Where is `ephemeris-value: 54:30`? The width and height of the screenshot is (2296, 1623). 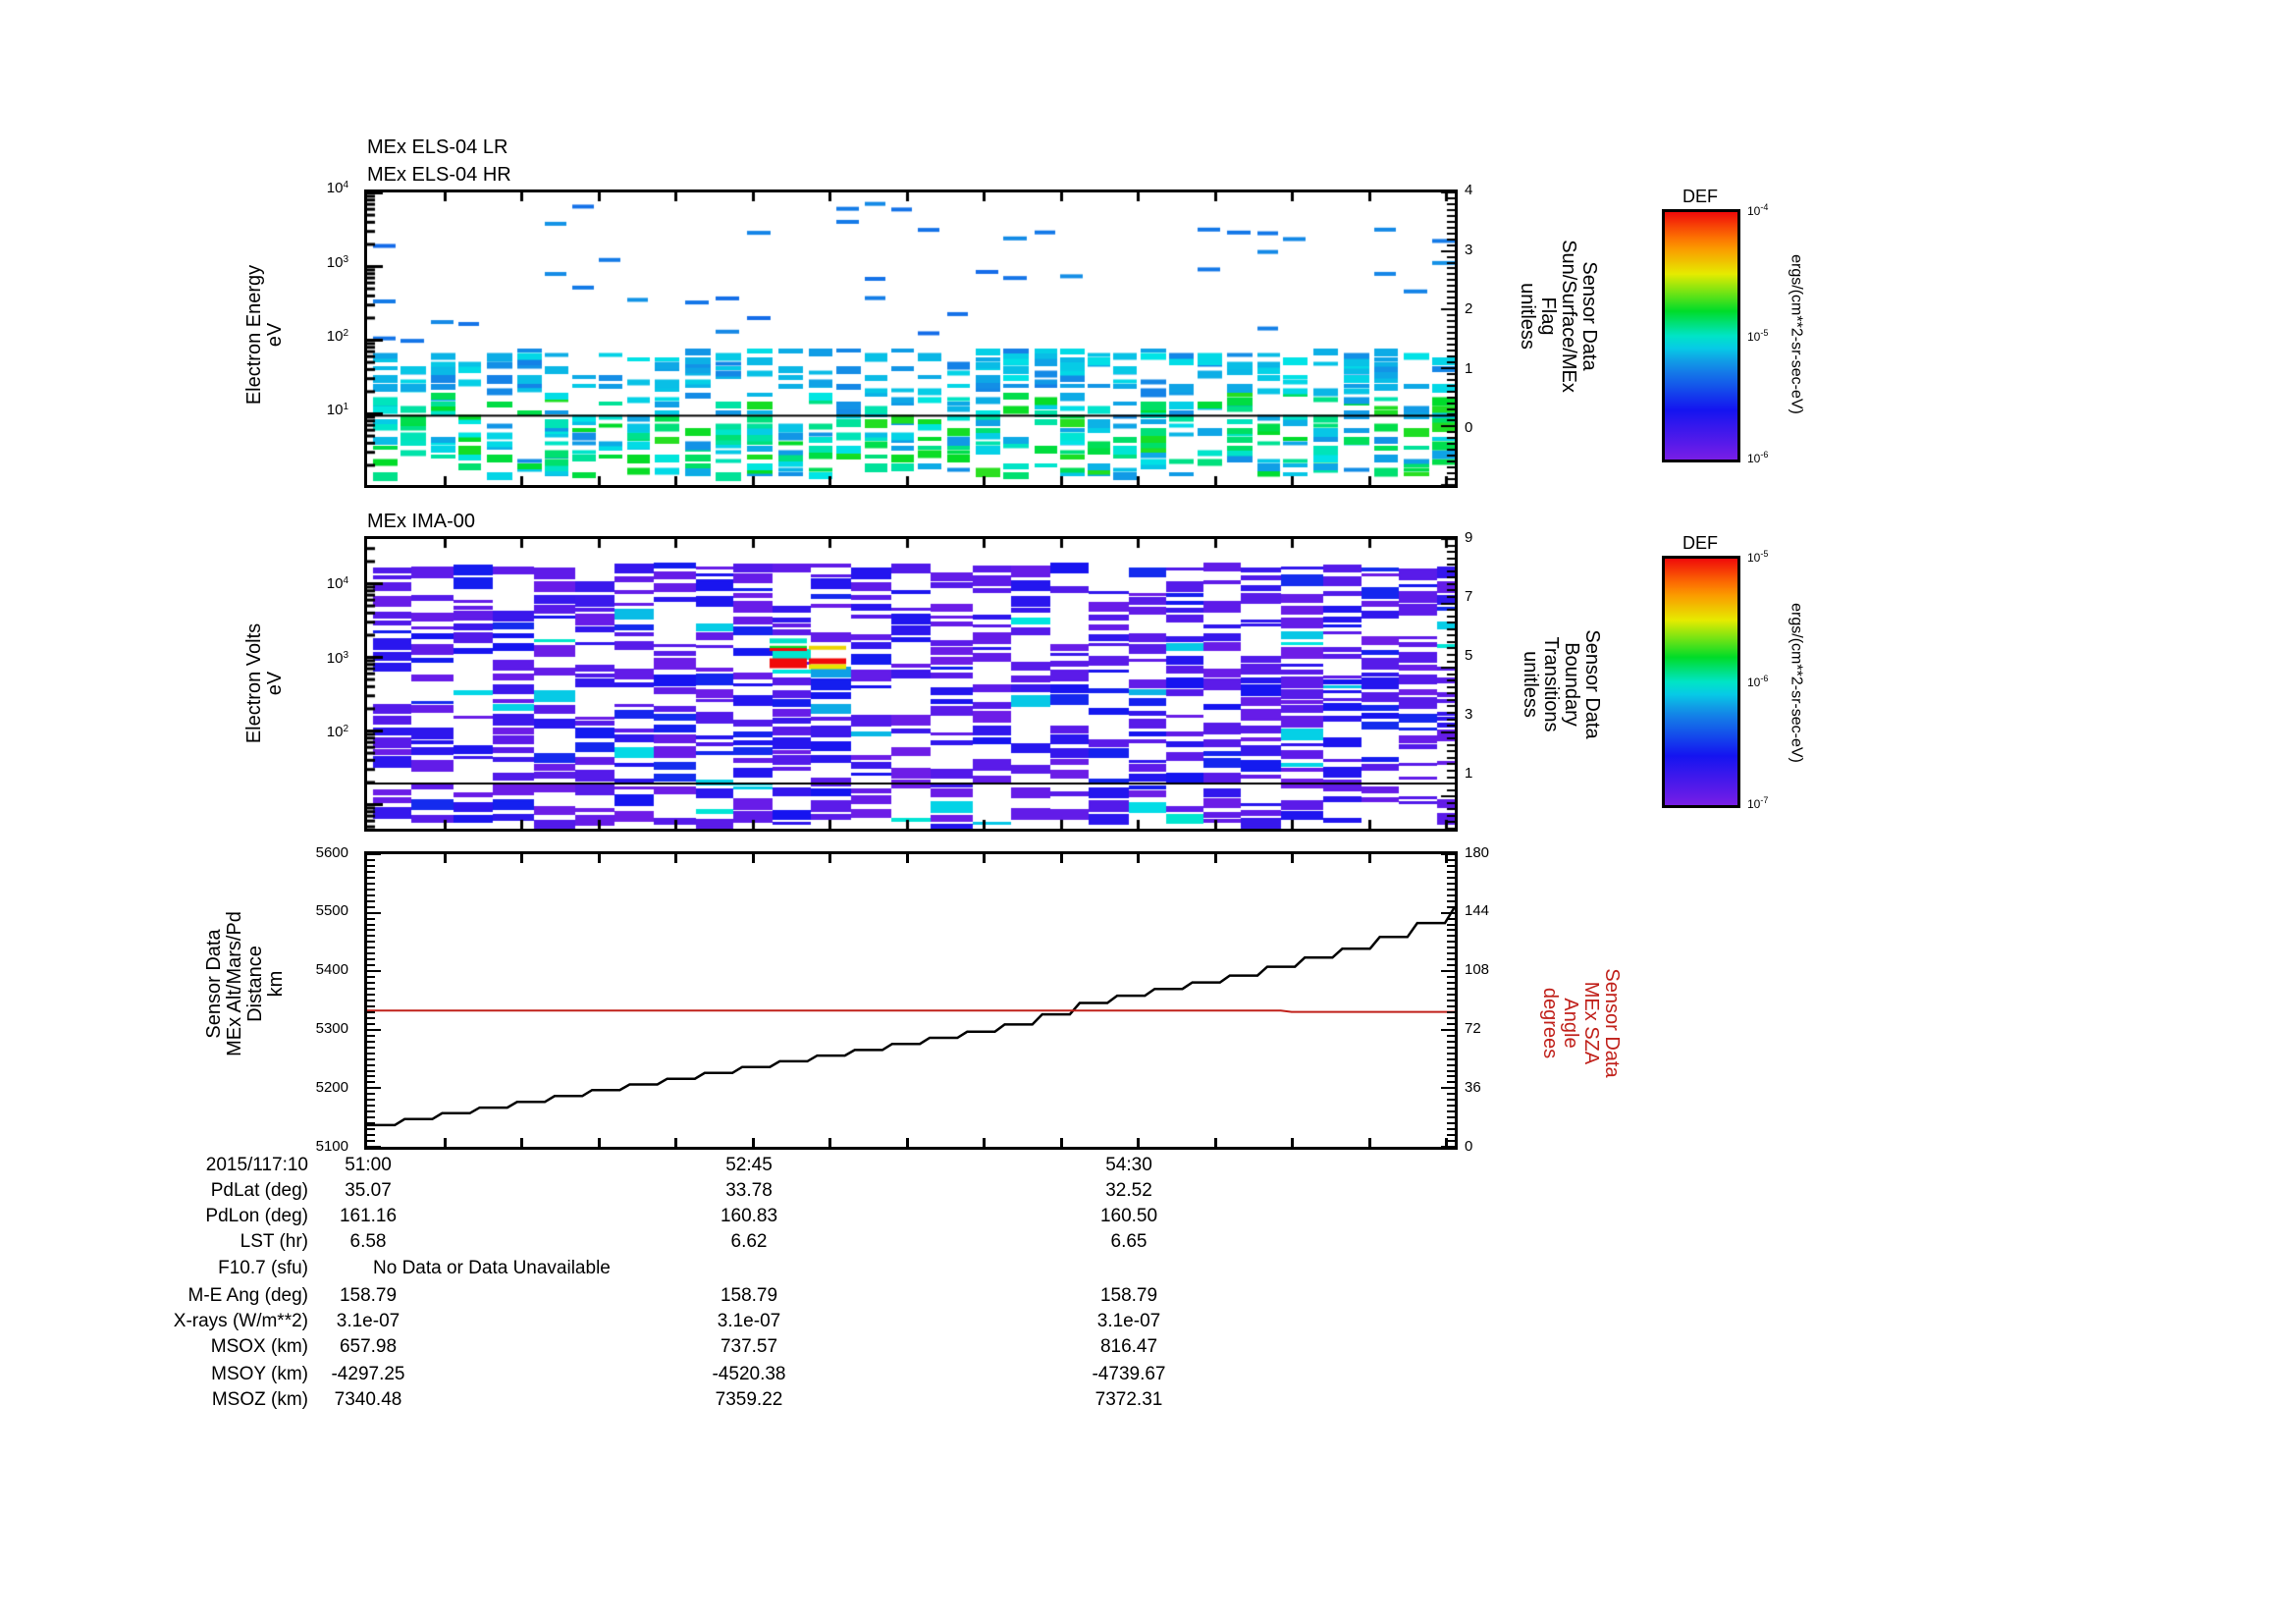 ephemeris-value: 54:30 is located at coordinates (1128, 1165).